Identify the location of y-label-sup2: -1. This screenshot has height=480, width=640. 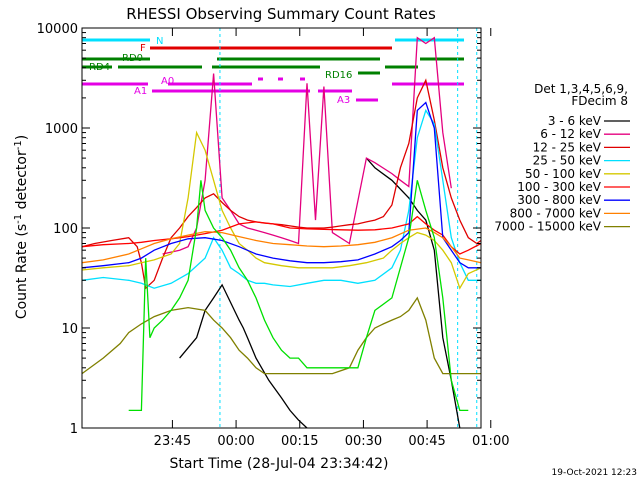
(18, 145).